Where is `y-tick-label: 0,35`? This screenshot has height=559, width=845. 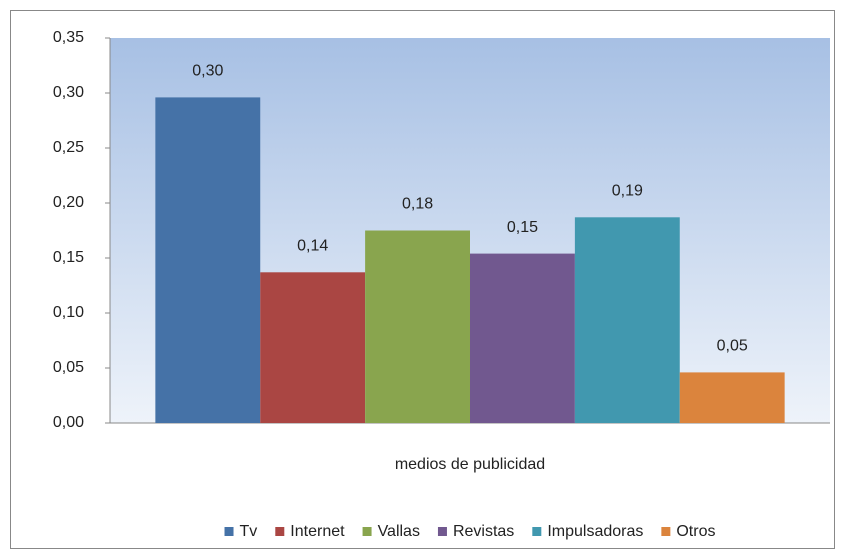
y-tick-label: 0,35 is located at coordinates (68, 37).